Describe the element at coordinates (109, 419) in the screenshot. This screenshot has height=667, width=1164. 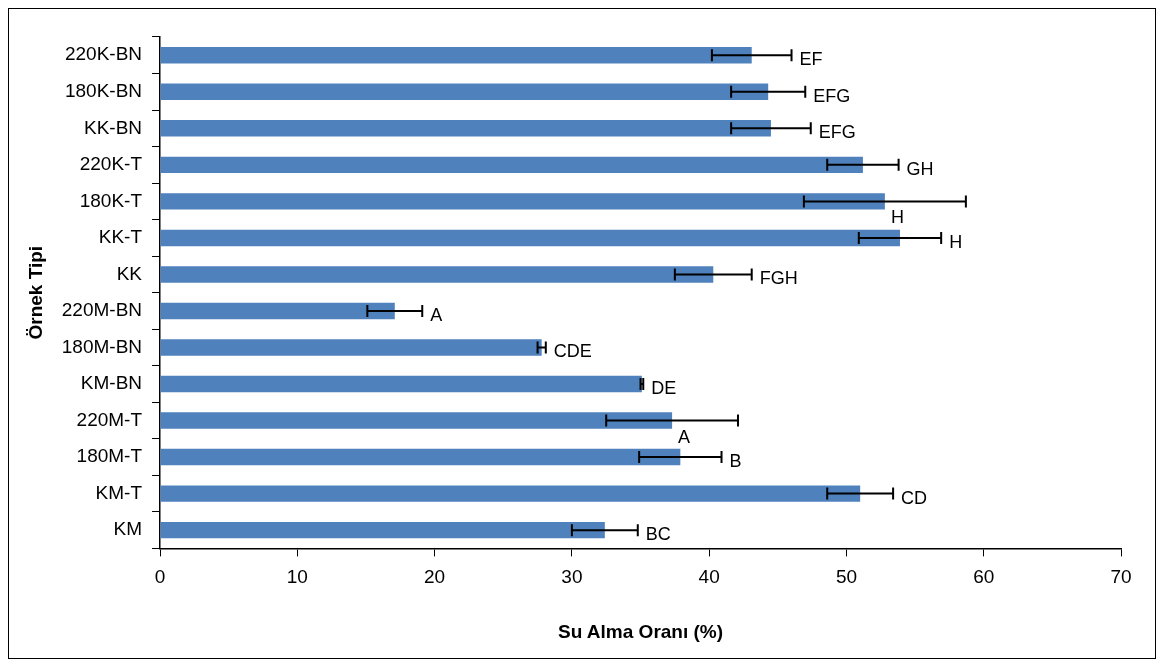
I see `y-tick-label: 220M-T` at that location.